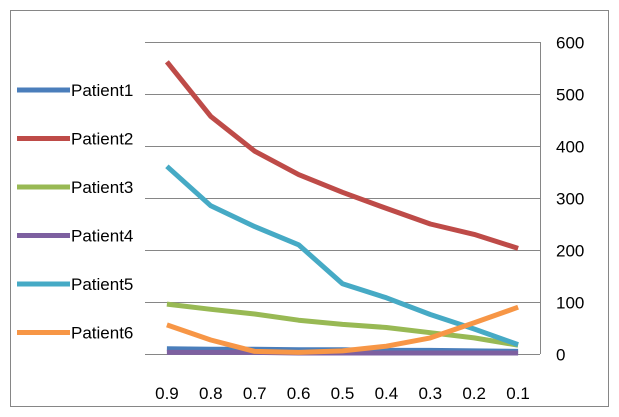 Image resolution: width=619 pixels, height=417 pixels. What do you see at coordinates (102, 90) in the screenshot?
I see `legend-label: Patient1` at bounding box center [102, 90].